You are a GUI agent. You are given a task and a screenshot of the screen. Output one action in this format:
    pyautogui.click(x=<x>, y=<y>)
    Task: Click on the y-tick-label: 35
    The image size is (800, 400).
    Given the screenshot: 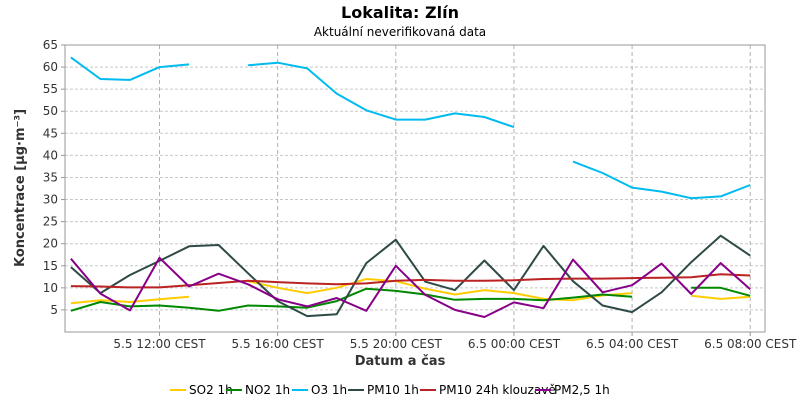 What is the action you would take?
    pyautogui.click(x=50, y=177)
    